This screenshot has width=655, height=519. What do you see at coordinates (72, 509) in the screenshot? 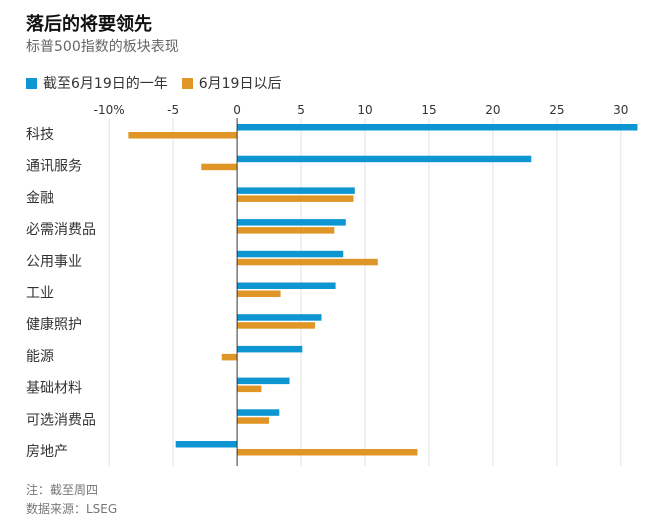
I see `source-text: 数据来源：LSEG` at bounding box center [72, 509].